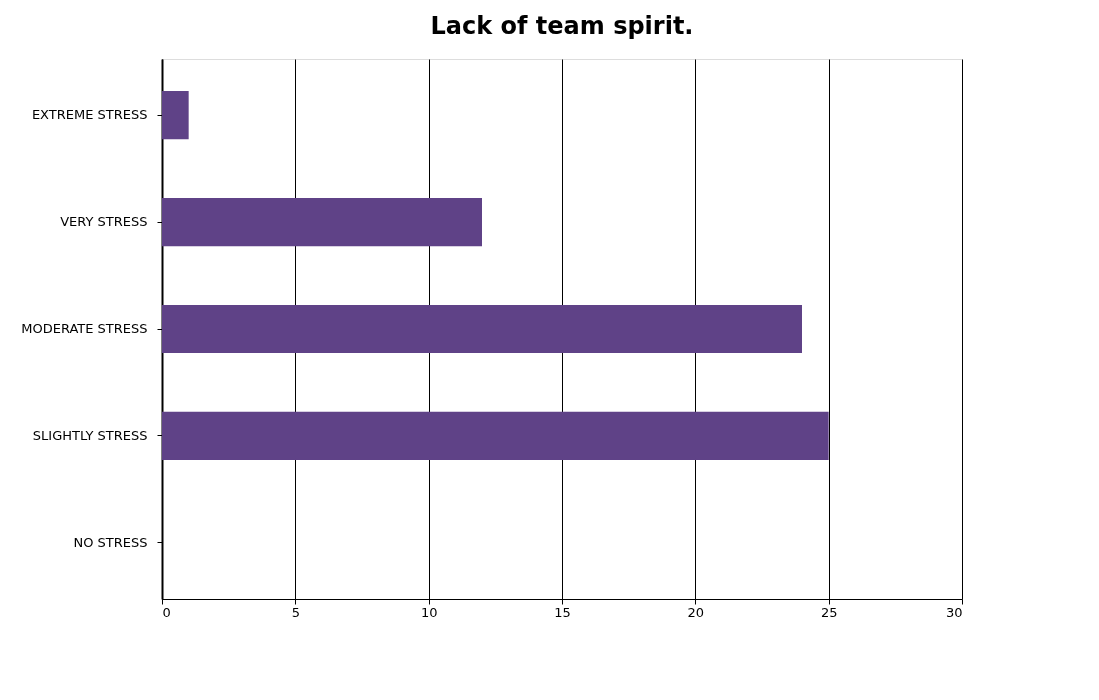 The width and height of the screenshot is (1099, 700). I want to click on x-tick-label: 5, so click(295, 612).